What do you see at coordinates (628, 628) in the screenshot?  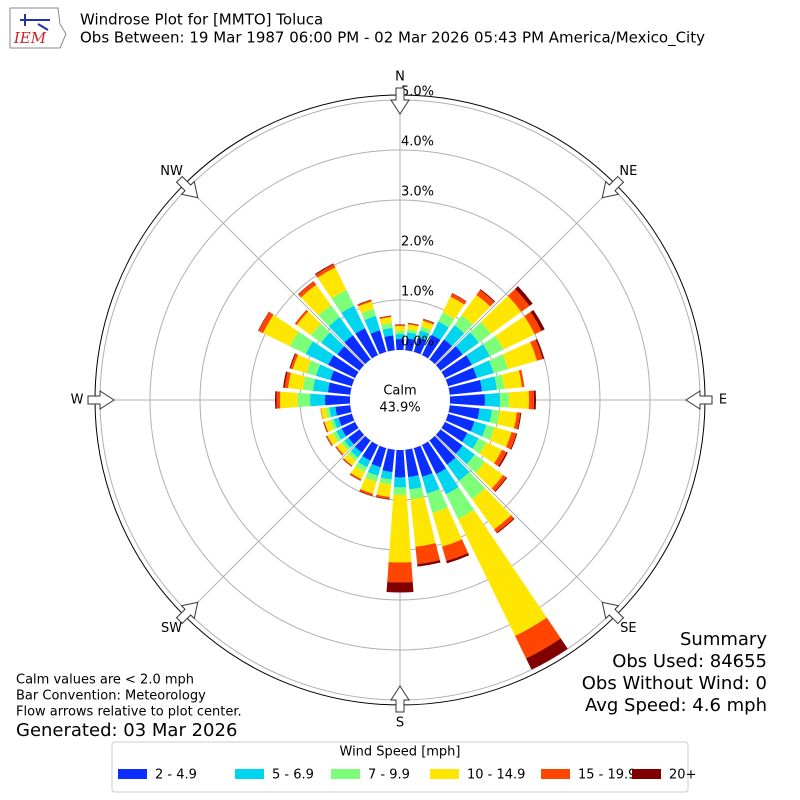 I see `compass-label: SE` at bounding box center [628, 628].